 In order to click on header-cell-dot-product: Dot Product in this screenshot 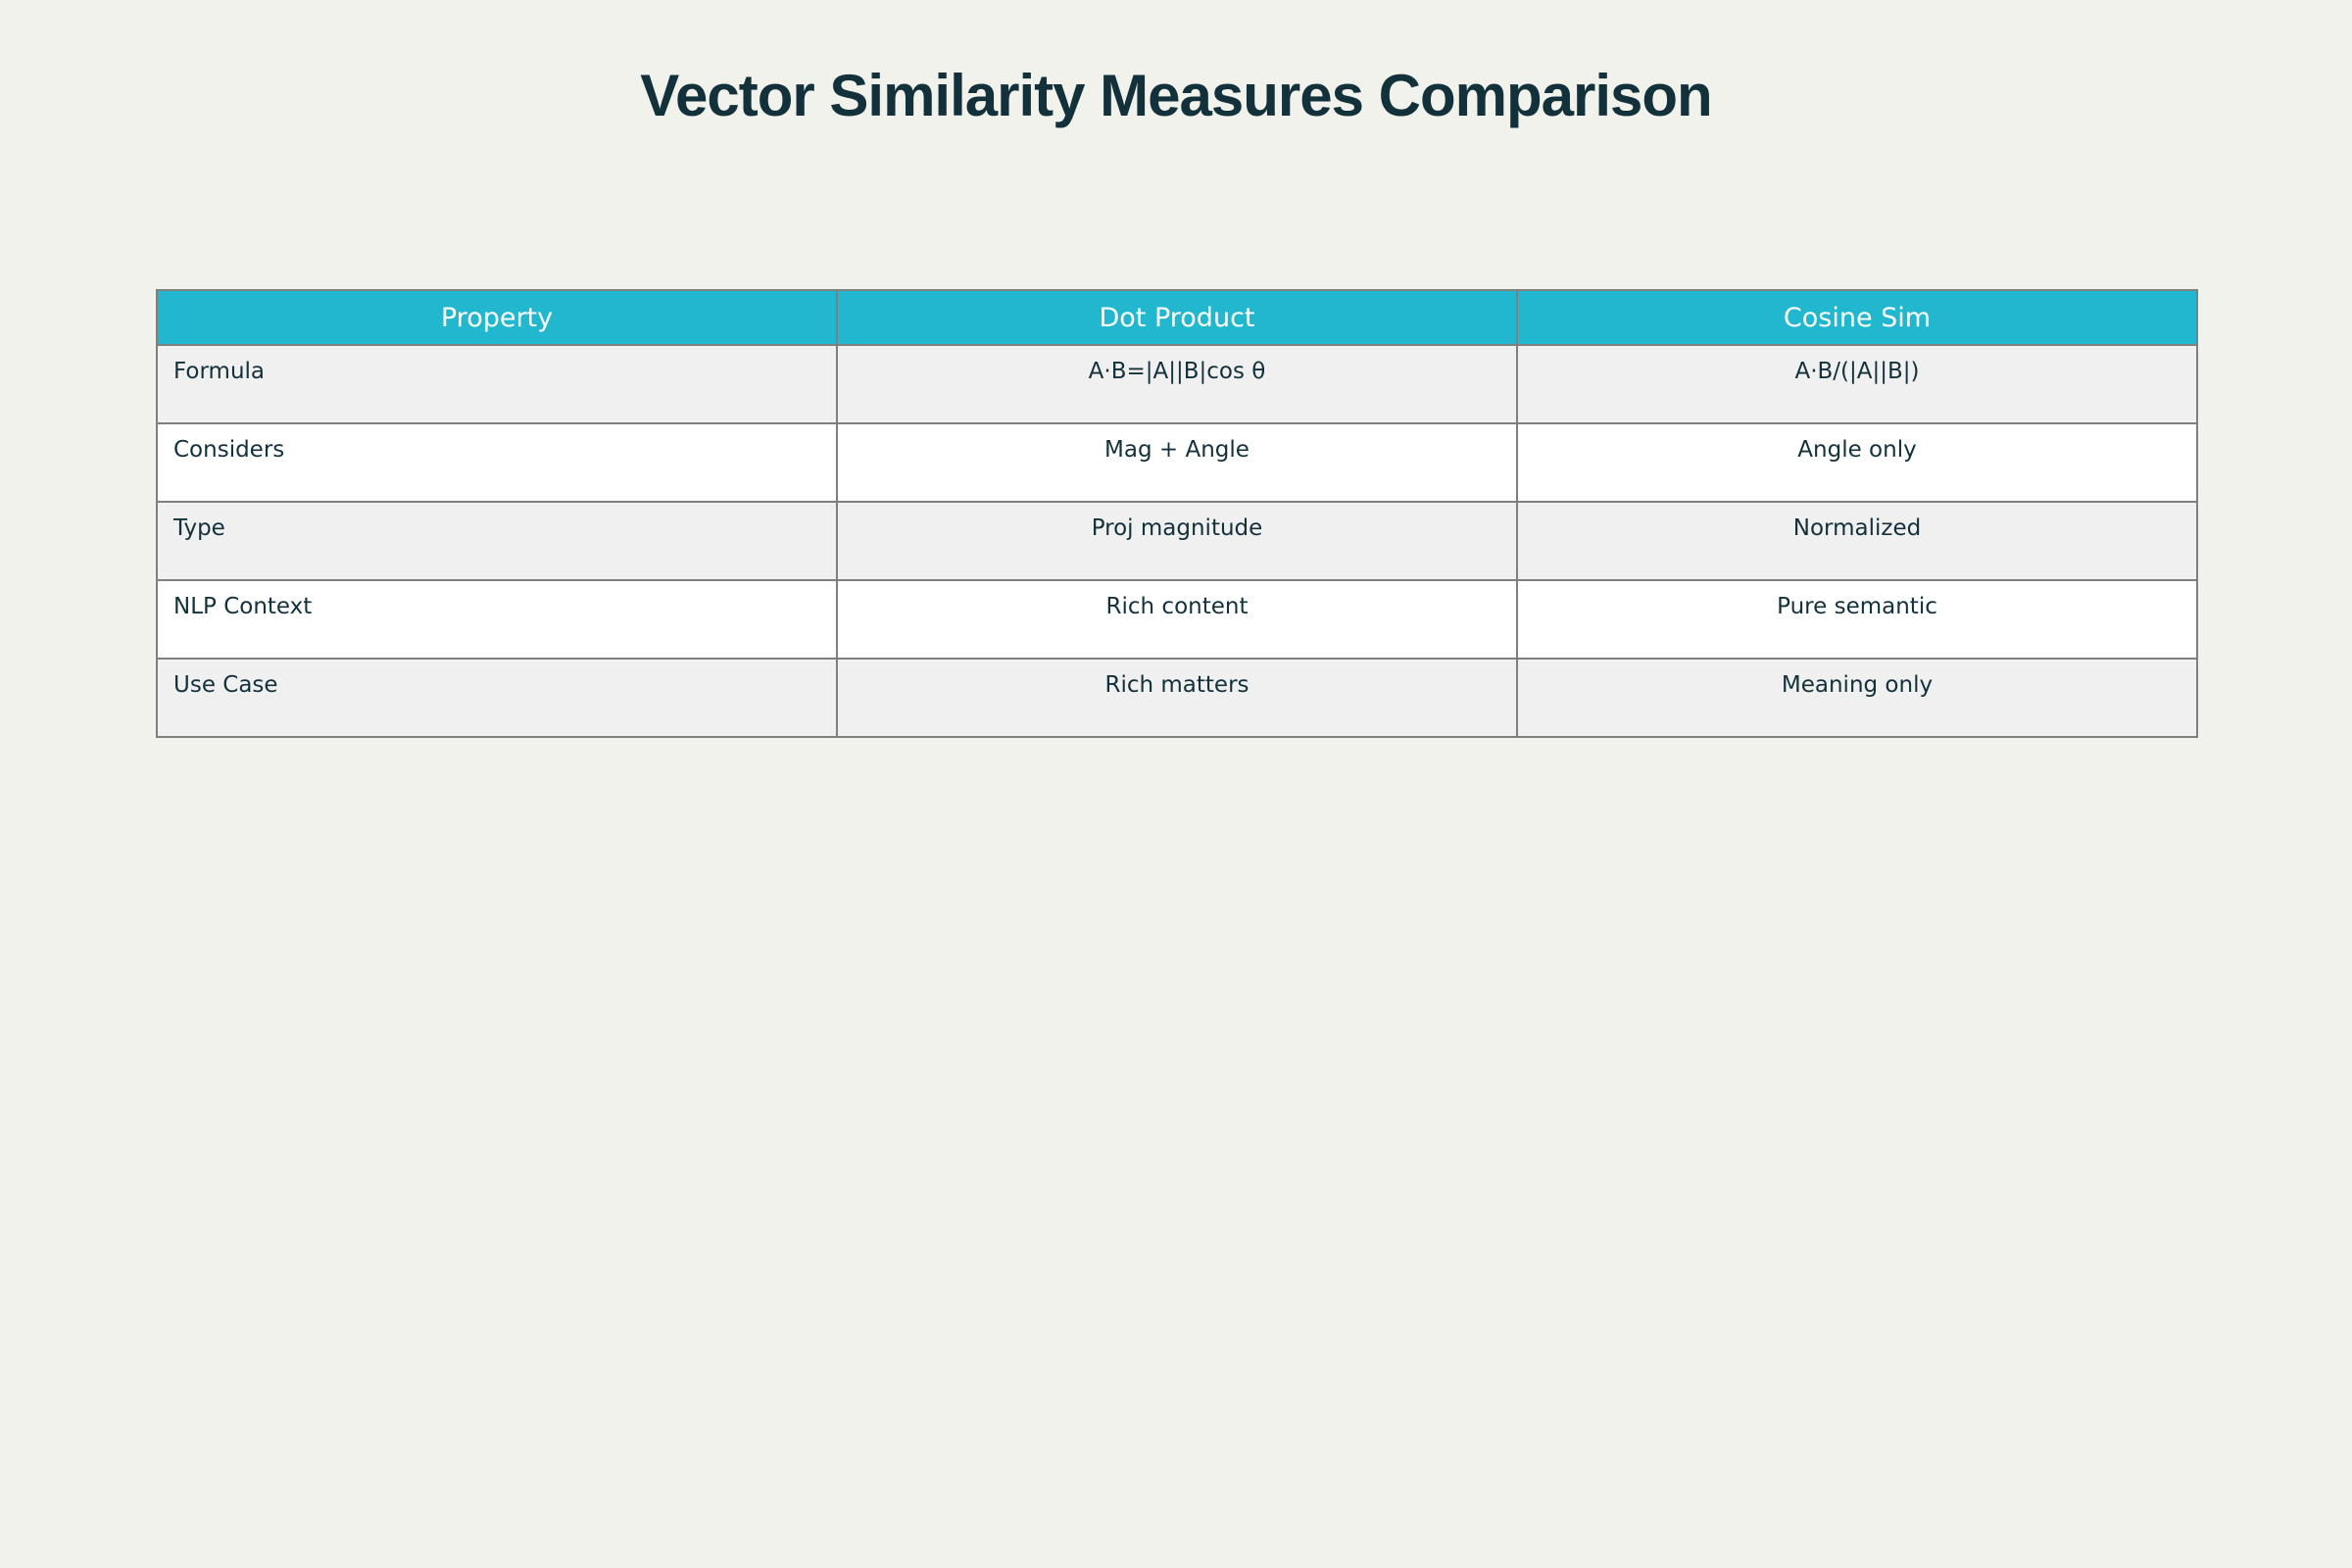, I will do `click(1177, 317)`.